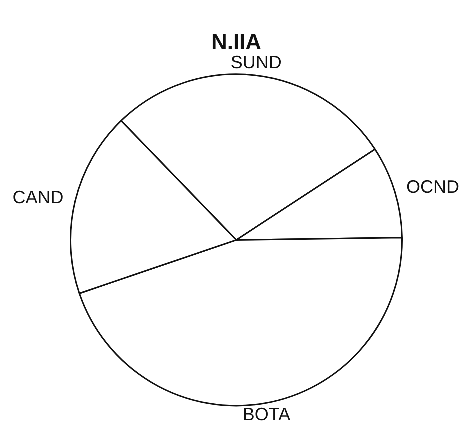  Describe the element at coordinates (266, 414) in the screenshot. I see `slice-label: BOTA` at that location.